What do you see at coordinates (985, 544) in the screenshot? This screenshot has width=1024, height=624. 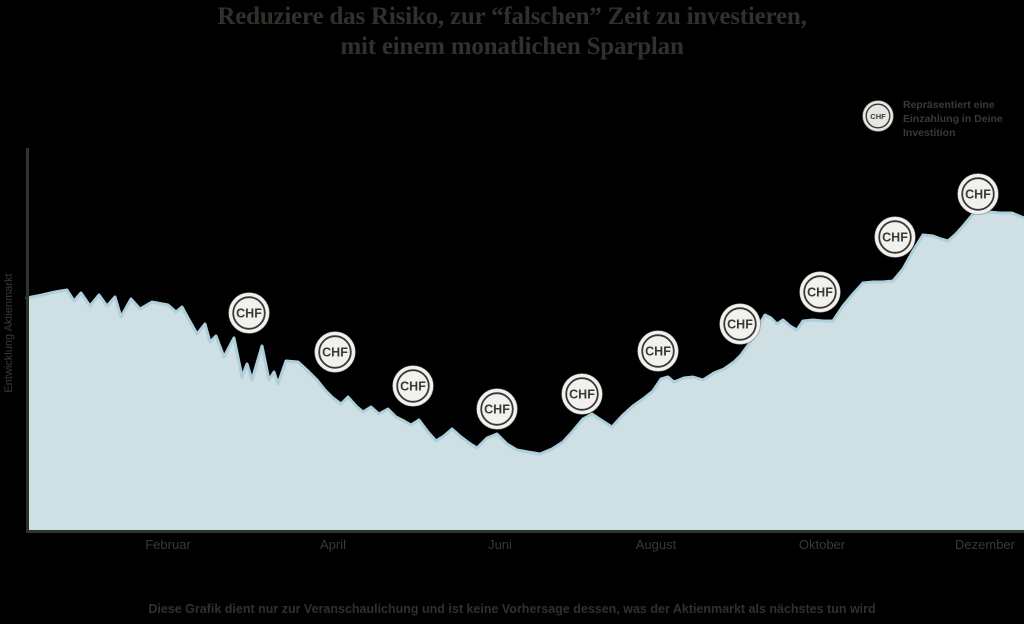 I see `x-axis-label: Dezember` at bounding box center [985, 544].